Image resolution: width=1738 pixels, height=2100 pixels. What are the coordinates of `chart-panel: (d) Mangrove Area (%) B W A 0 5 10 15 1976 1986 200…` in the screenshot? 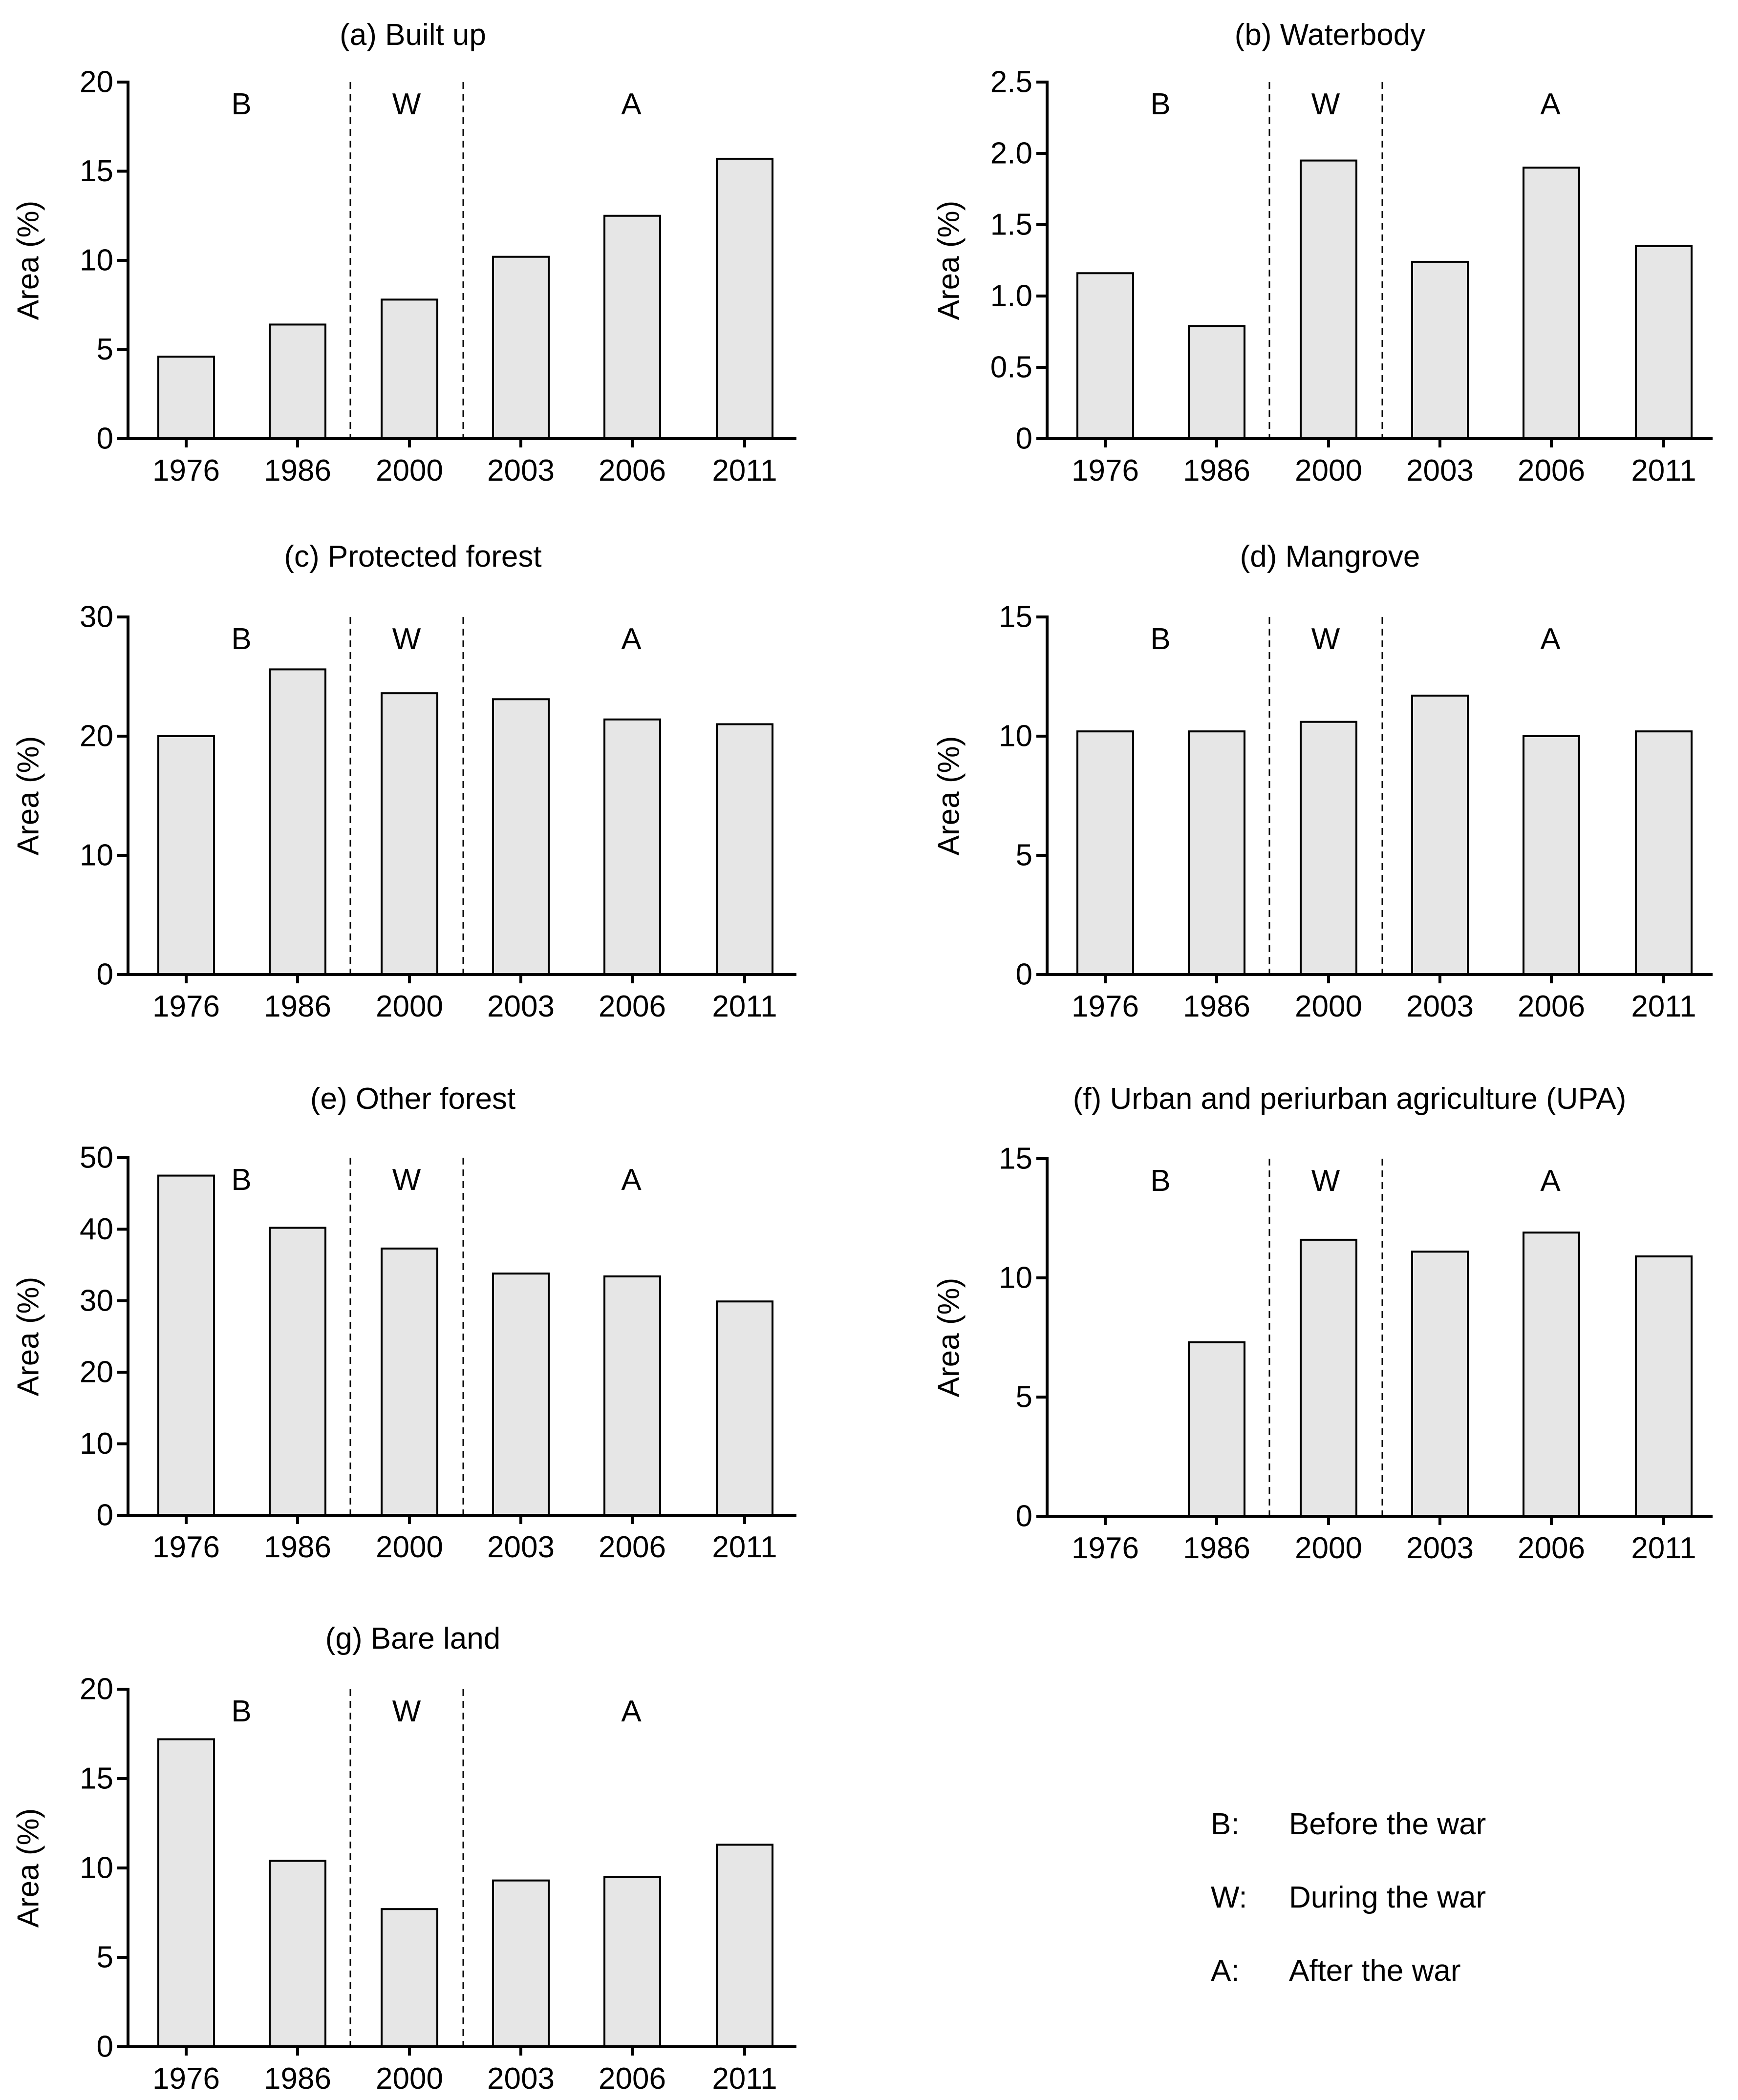 It's located at (1322, 781).